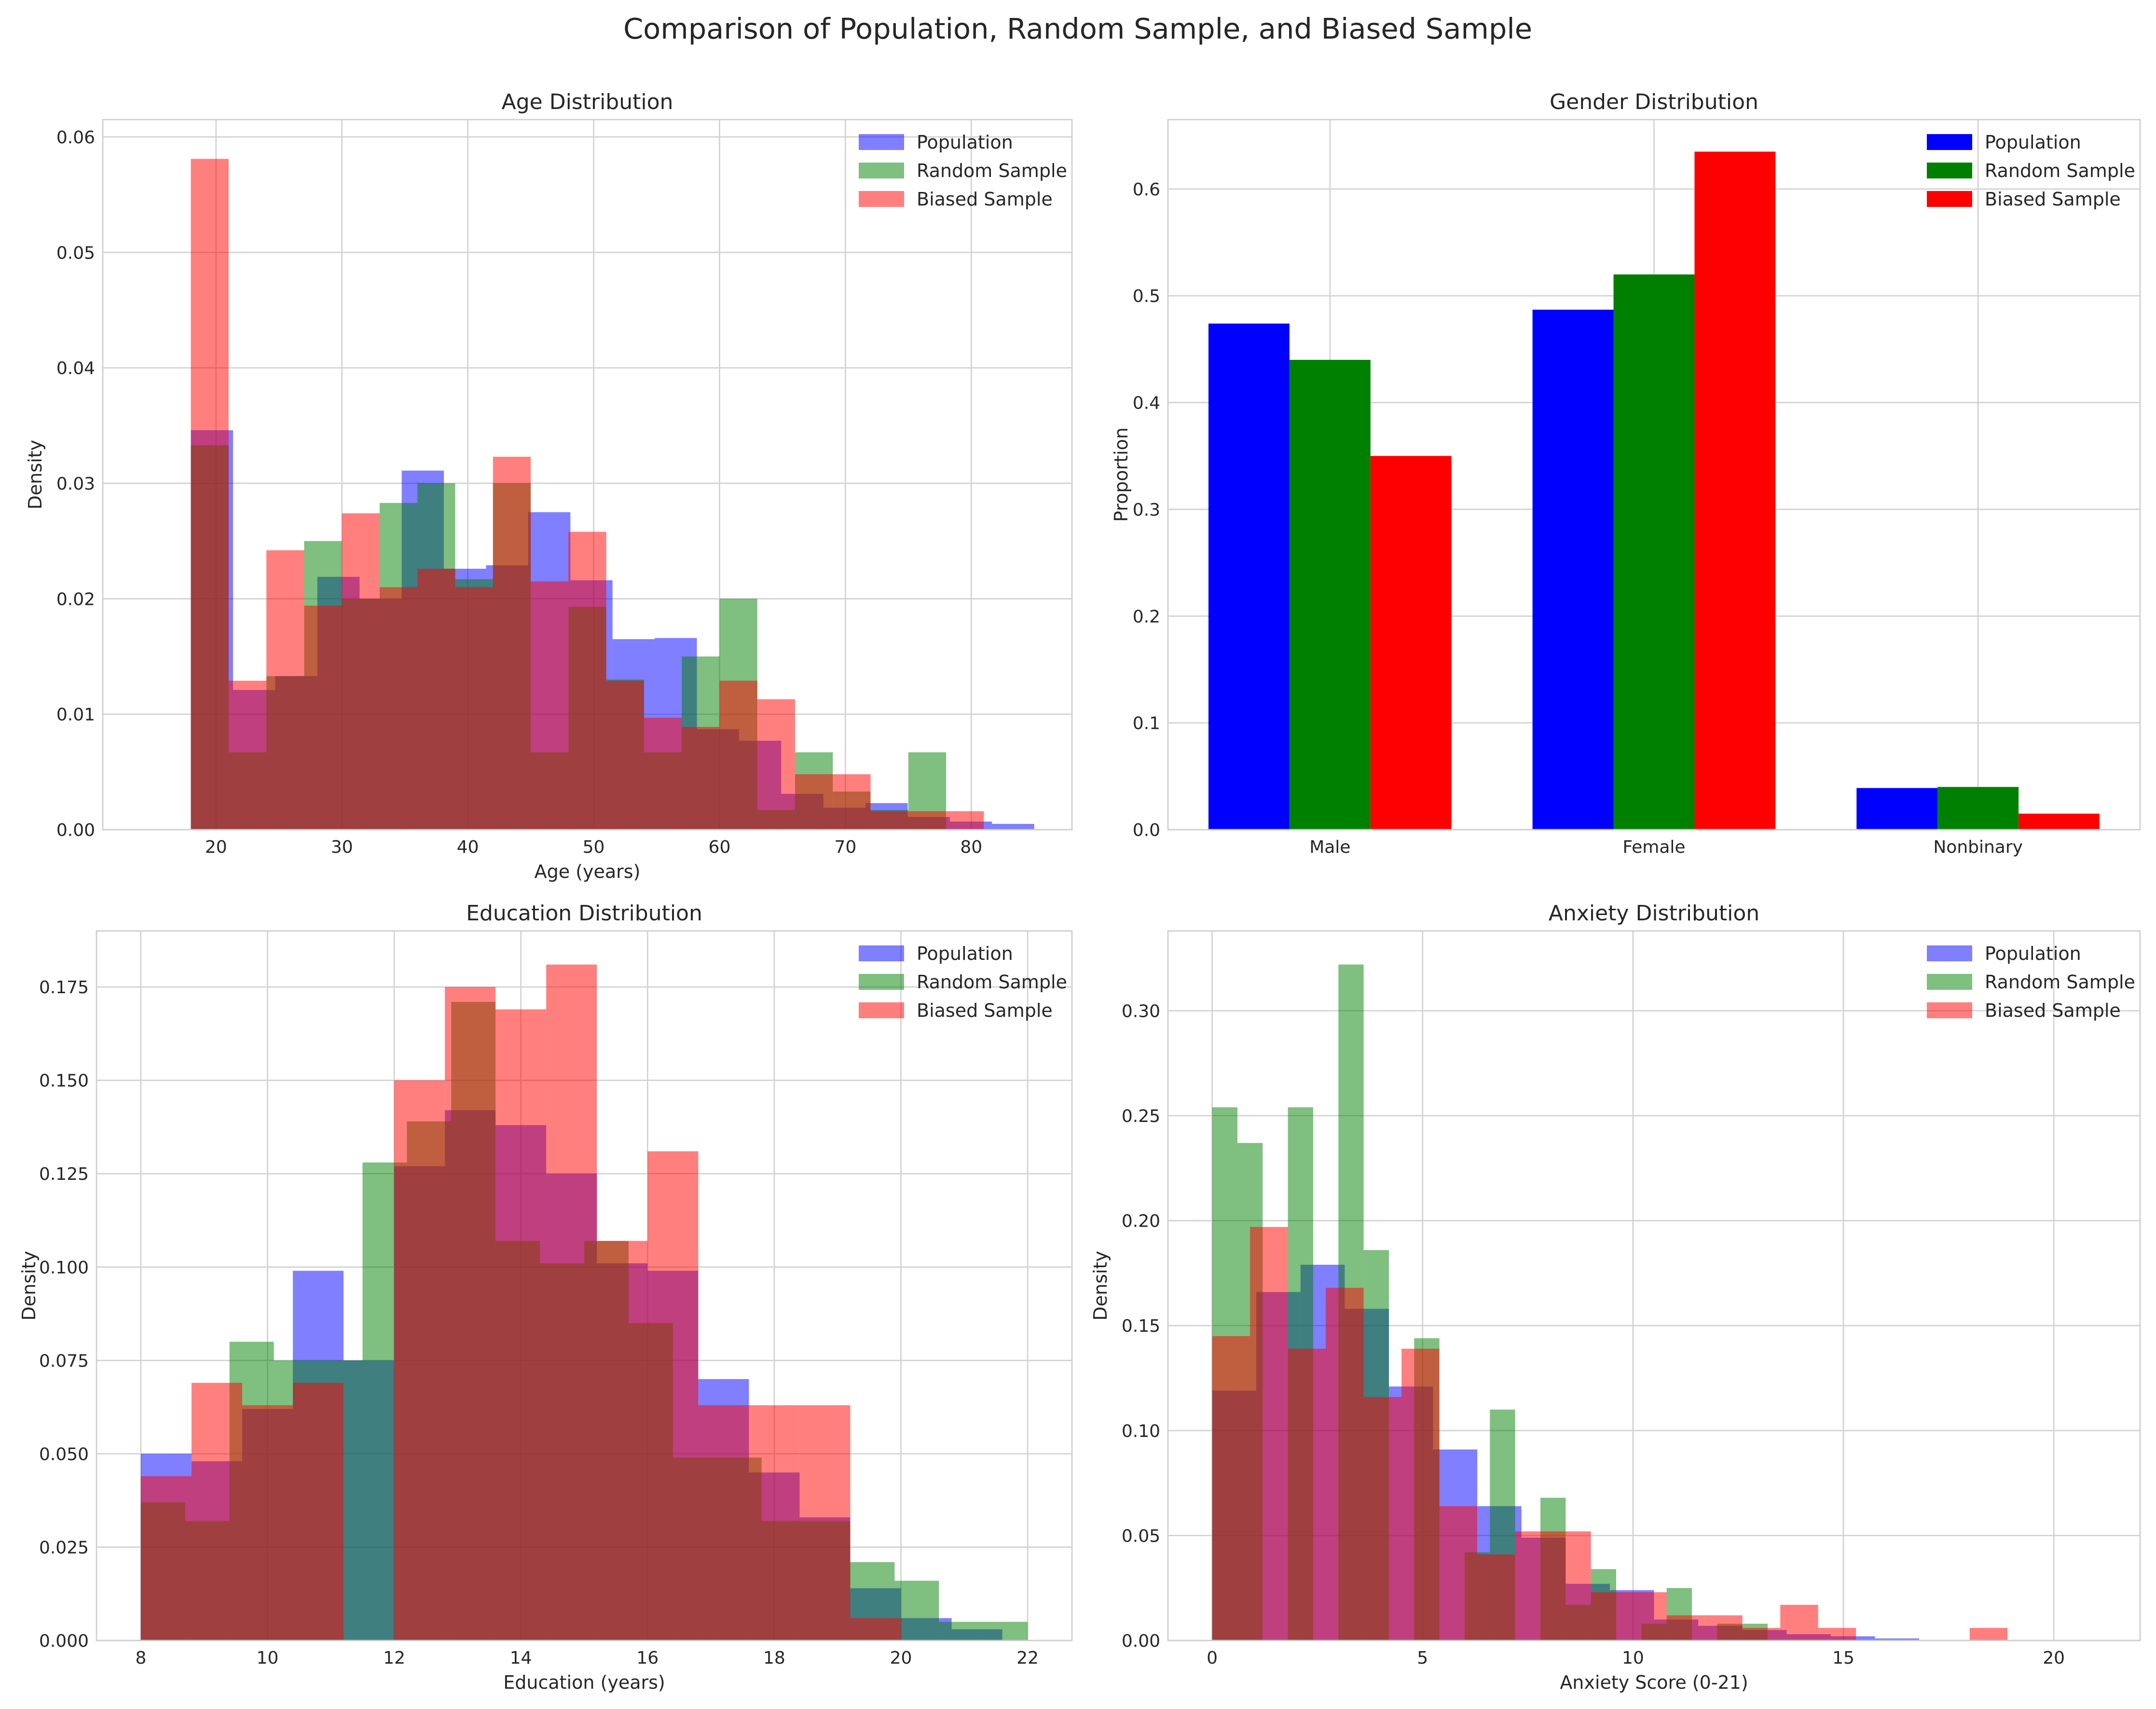  What do you see at coordinates (1633, 1658) in the screenshot?
I see `x-tick-label: 10` at bounding box center [1633, 1658].